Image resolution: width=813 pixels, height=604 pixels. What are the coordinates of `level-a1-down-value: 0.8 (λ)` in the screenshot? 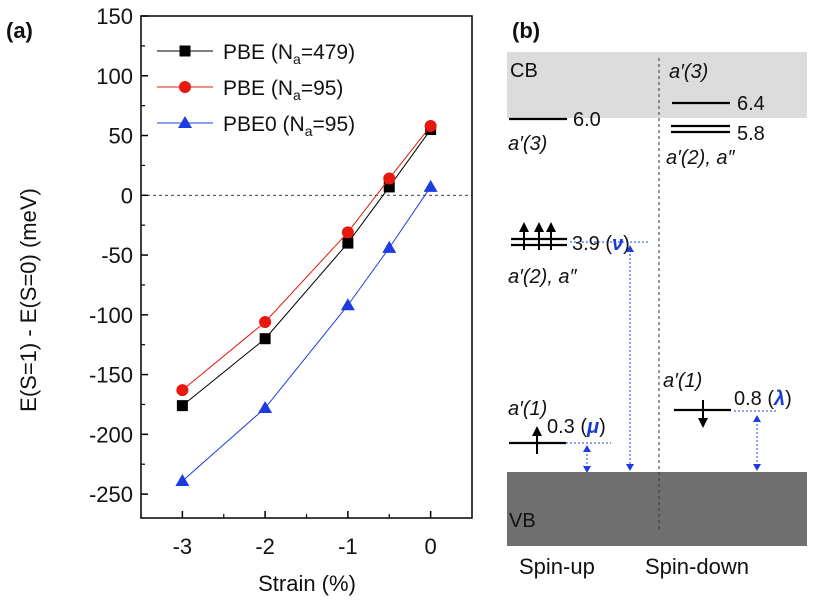 It's located at (763, 399).